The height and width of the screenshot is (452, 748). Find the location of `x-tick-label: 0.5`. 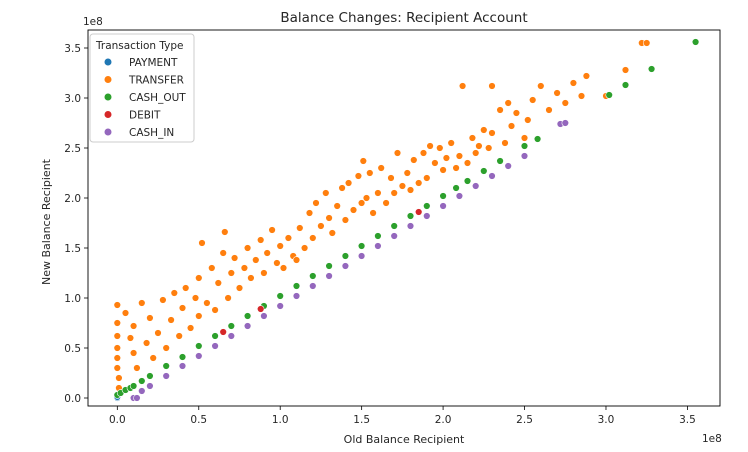

x-tick-label: 0.5 is located at coordinates (198, 420).